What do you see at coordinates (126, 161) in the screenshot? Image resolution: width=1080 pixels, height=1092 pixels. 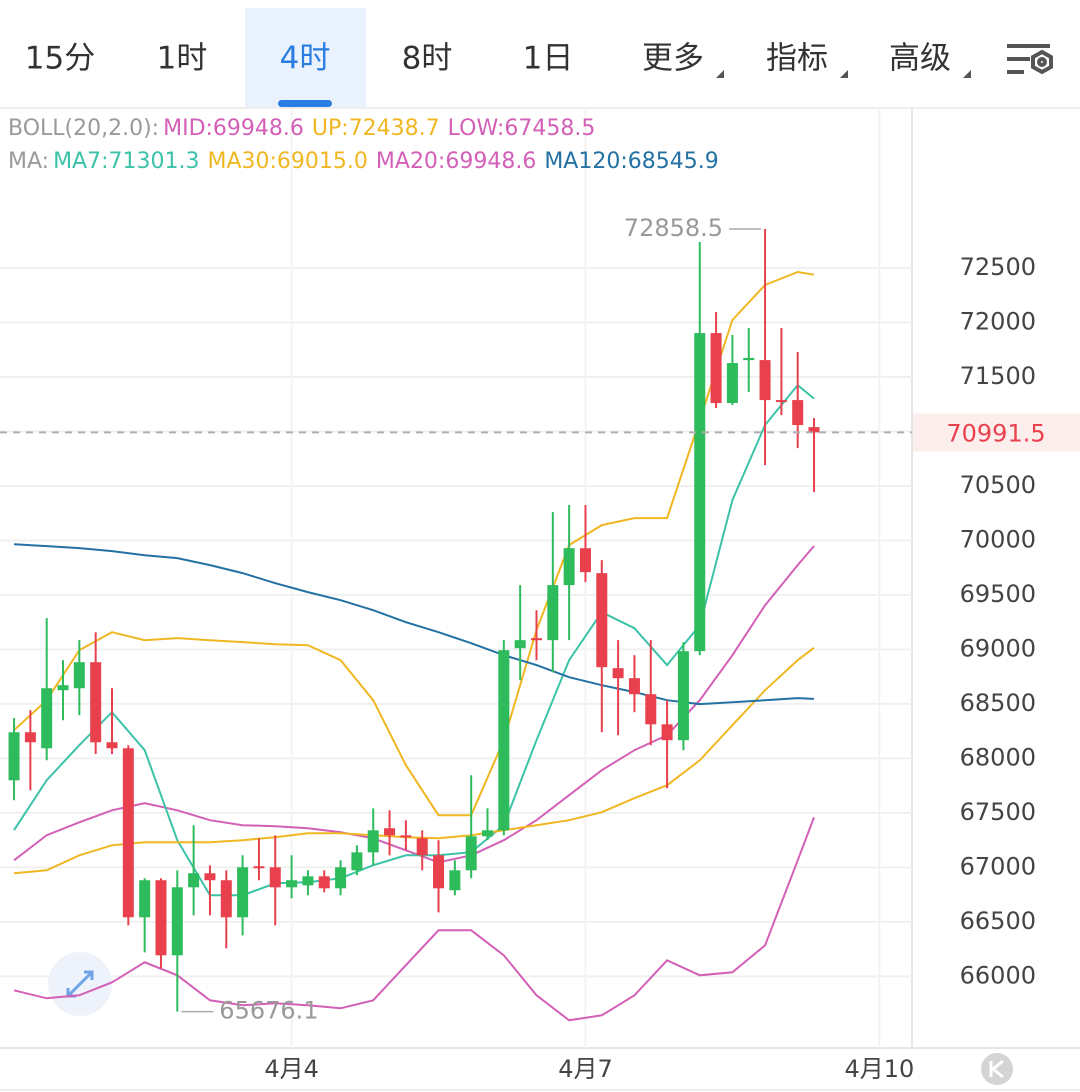 I see `legend-item: MA7:71301.3` at bounding box center [126, 161].